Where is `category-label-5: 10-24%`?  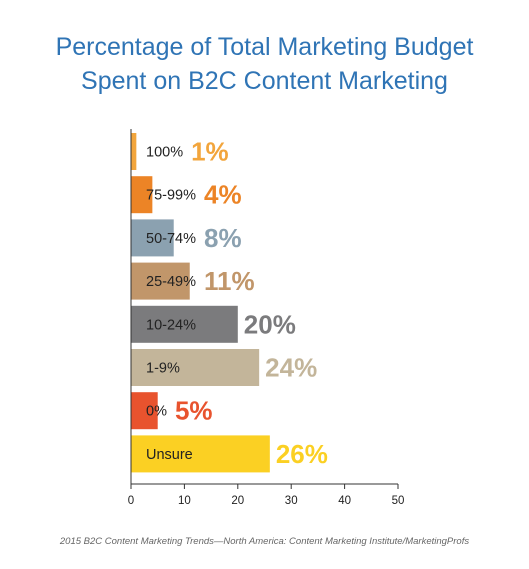 category-label-5: 10-24% is located at coordinates (171, 325).